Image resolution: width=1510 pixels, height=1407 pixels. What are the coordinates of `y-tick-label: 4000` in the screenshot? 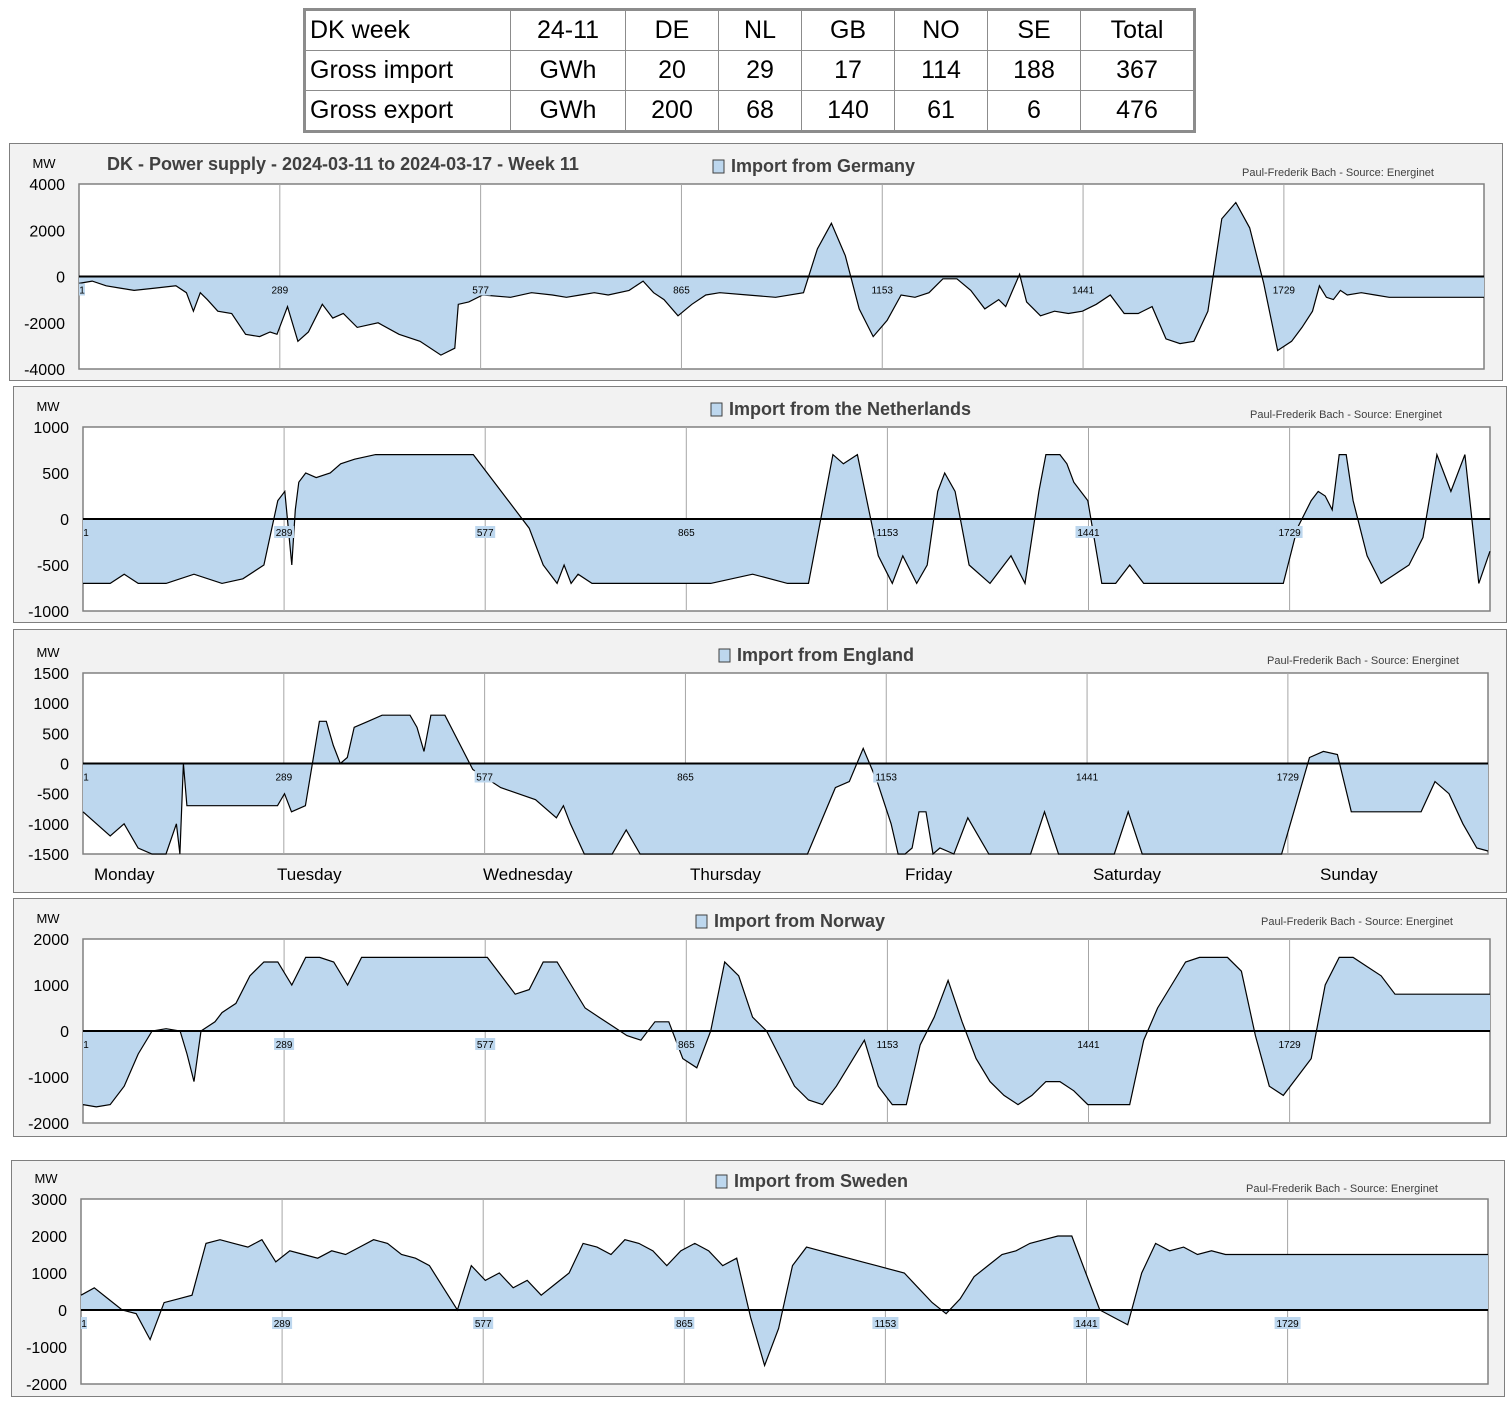 It's located at (47, 185).